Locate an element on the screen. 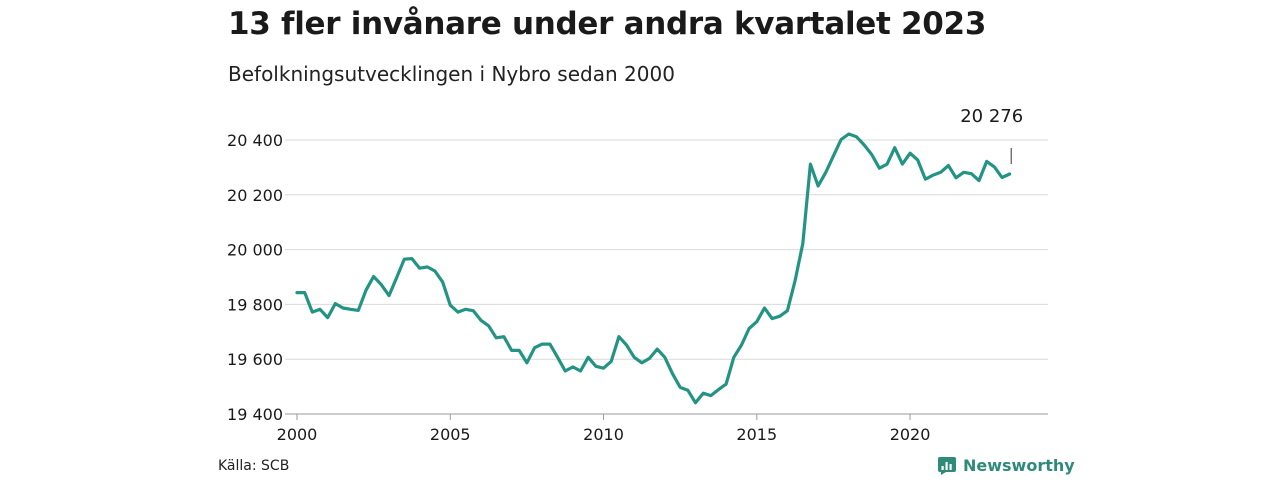 The width and height of the screenshot is (1280, 480). y-tick-label: 19 800 is located at coordinates (255, 304).